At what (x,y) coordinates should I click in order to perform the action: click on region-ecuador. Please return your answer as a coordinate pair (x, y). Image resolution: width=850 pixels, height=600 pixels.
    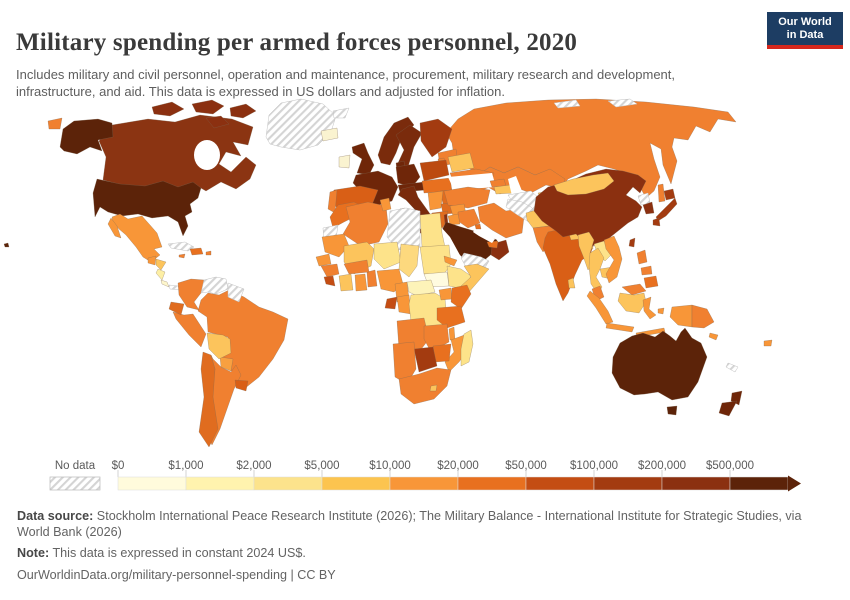
    Looking at the image, I should click on (176, 308).